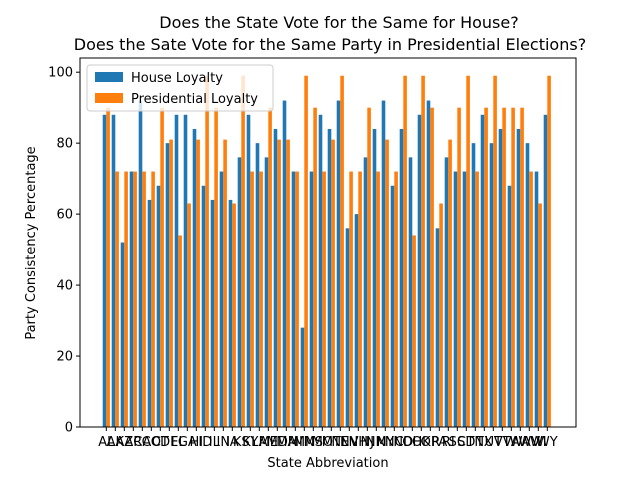 The width and height of the screenshot is (640, 484). What do you see at coordinates (311, 299) in the screenshot?
I see `bar-house-ms` at bounding box center [311, 299].